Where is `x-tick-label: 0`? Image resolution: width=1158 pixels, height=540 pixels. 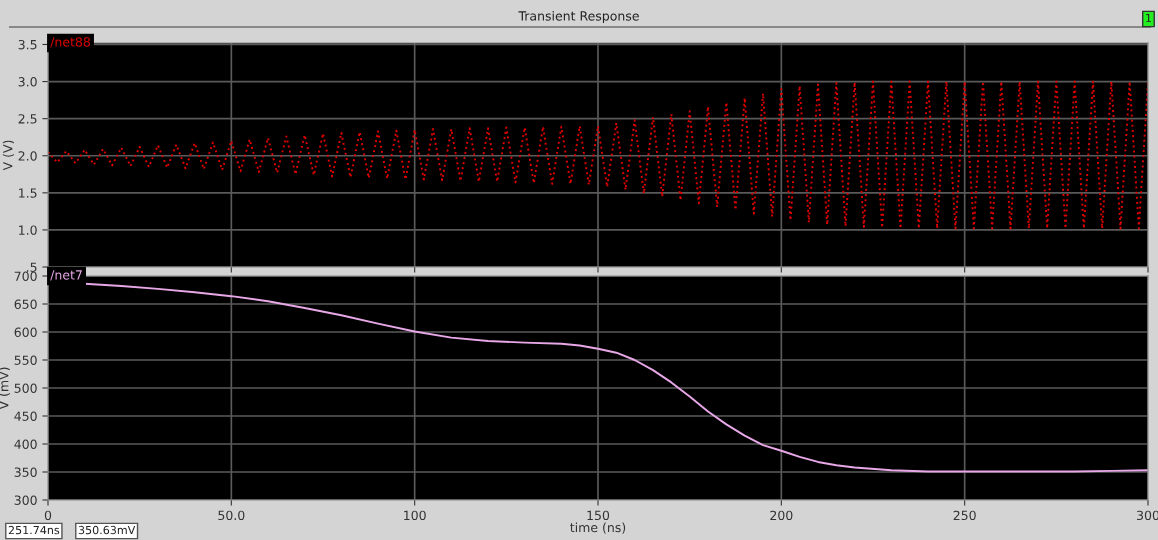 x-tick-label: 0 is located at coordinates (48, 515).